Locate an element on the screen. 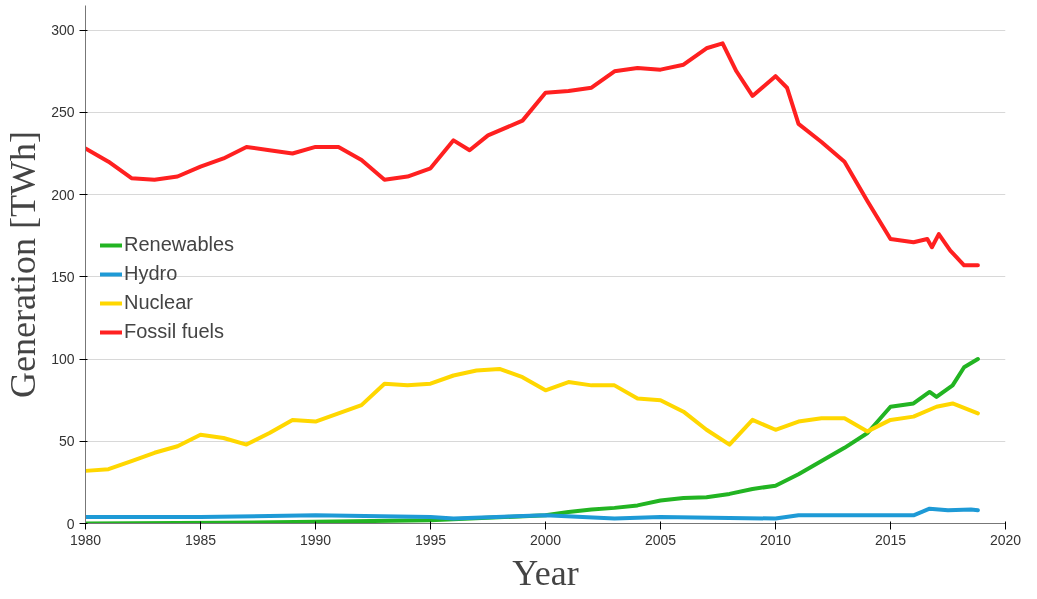 The image size is (1037, 599). y-tick-label: 150 is located at coordinates (63, 276).